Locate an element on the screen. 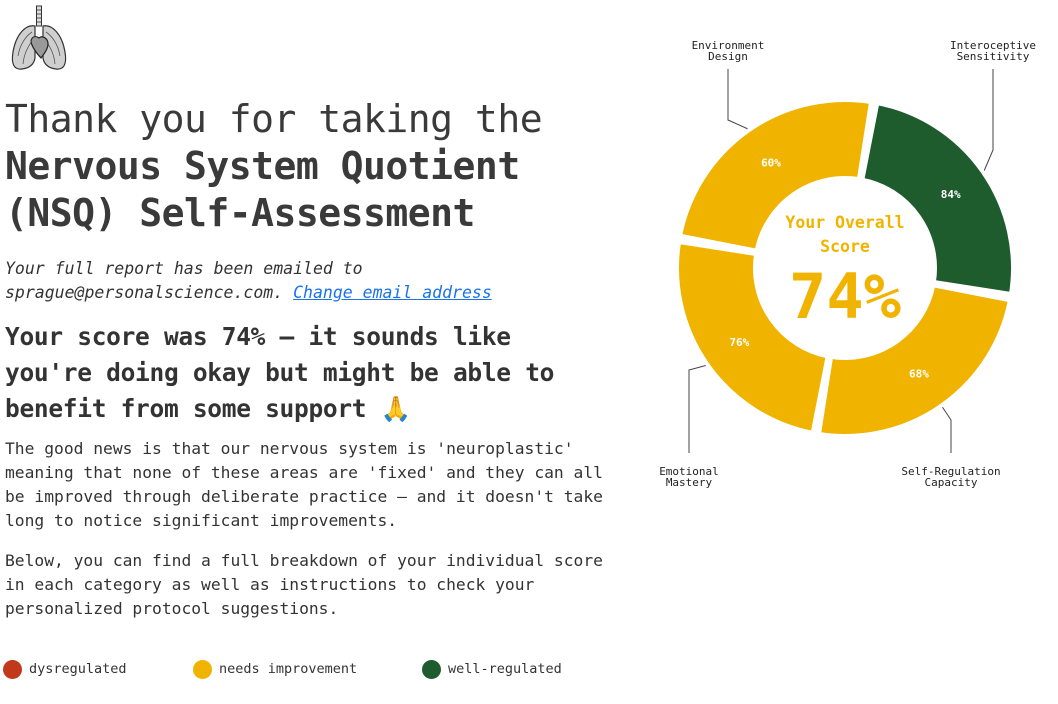 The width and height of the screenshot is (1058, 704). segment-value-label: 60% is located at coordinates (771, 162).